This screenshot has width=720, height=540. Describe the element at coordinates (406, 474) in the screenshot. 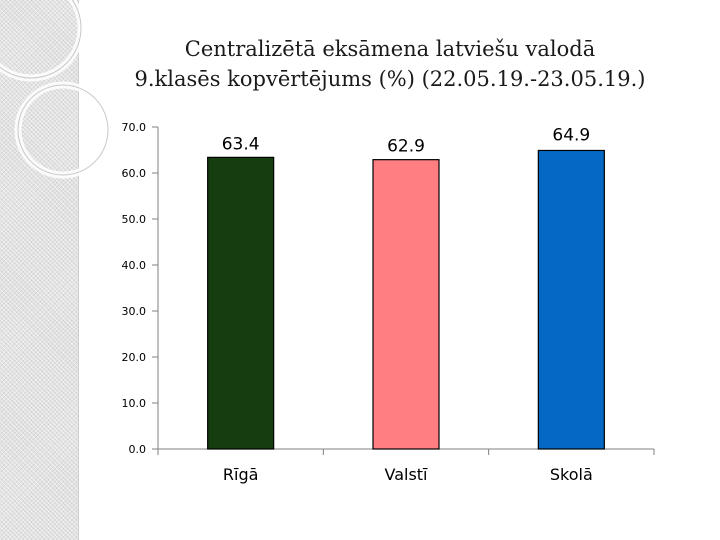

I see `x-tick-label: Valstī` at that location.